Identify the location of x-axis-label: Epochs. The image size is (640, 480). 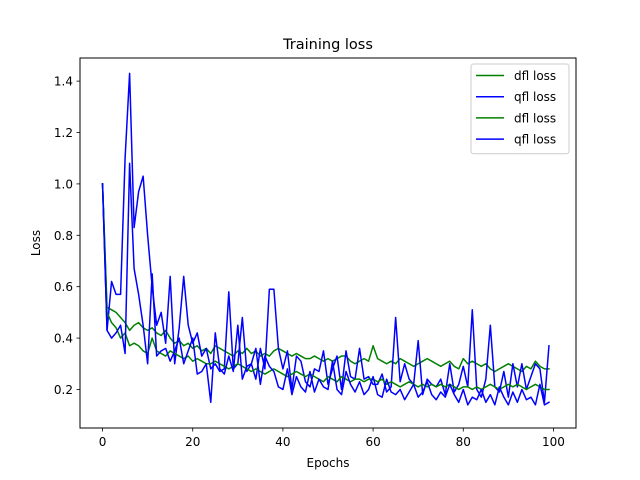
(328, 463).